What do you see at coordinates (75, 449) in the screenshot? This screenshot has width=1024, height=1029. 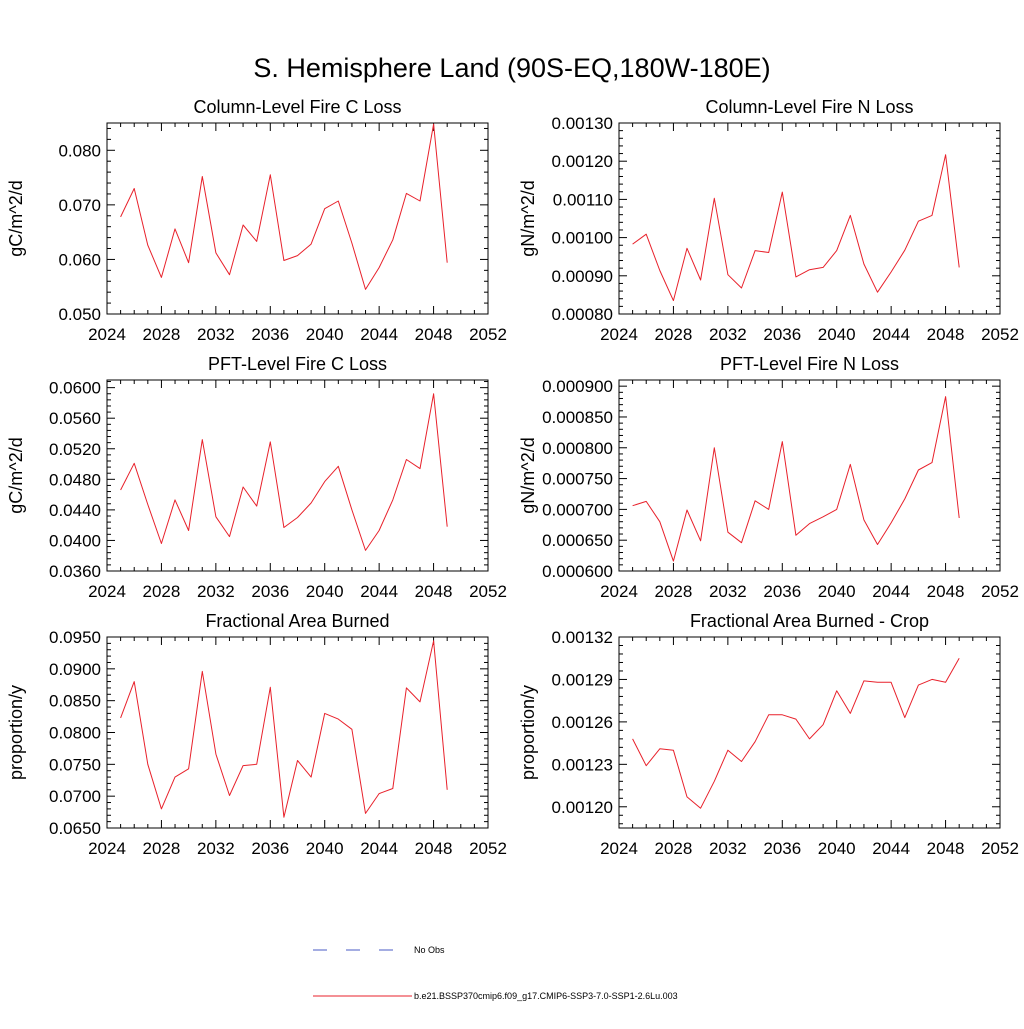 I see `y-tick-label: 0.0520` at bounding box center [75, 449].